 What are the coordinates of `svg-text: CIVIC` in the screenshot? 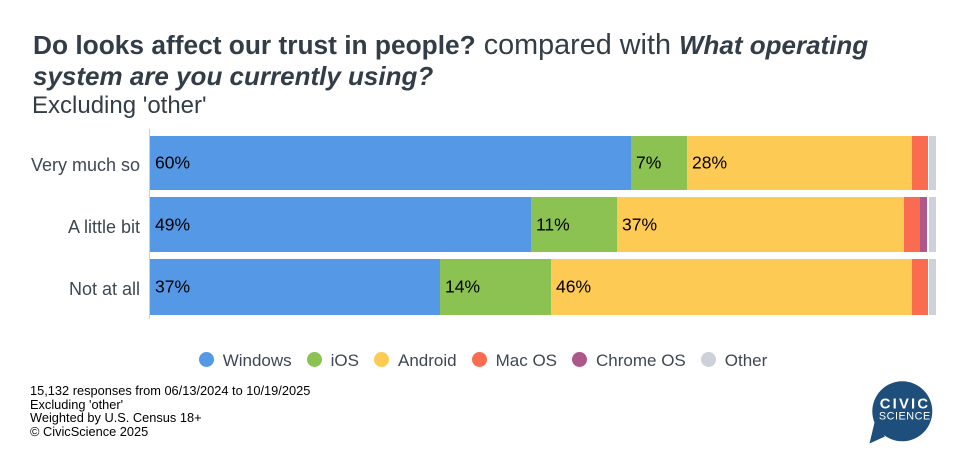 It's located at (905, 405).